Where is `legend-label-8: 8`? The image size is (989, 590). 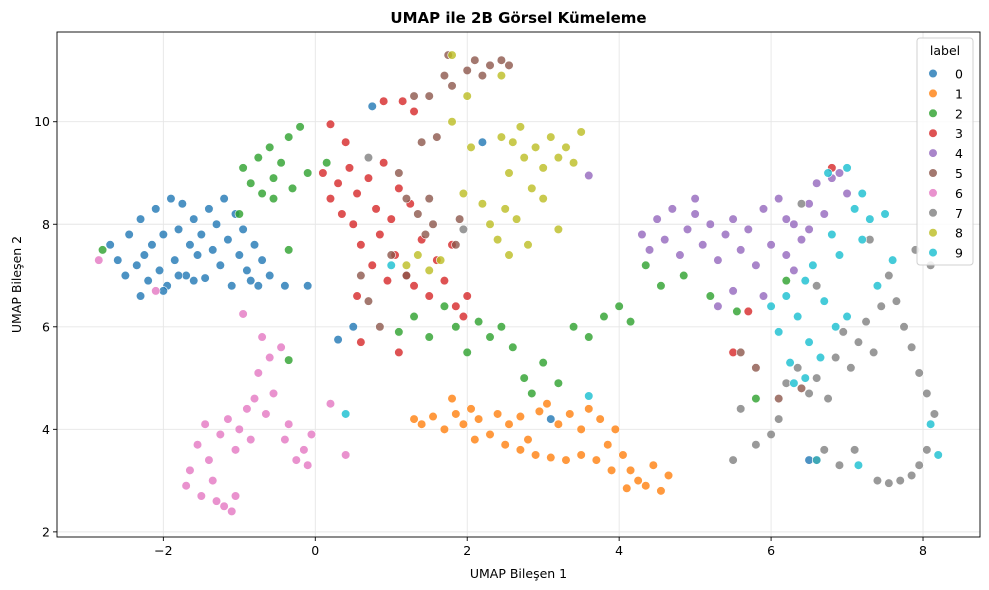 legend-label-8: 8 is located at coordinates (959, 233).